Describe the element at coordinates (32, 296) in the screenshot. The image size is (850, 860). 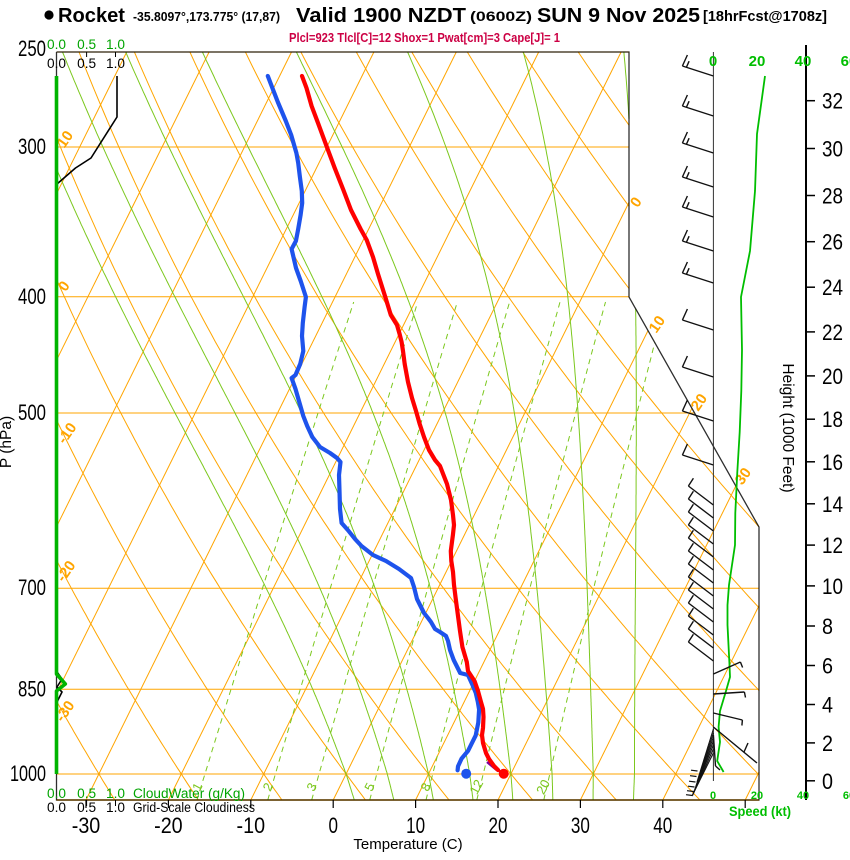
I see `svg-text: 400` at that location.